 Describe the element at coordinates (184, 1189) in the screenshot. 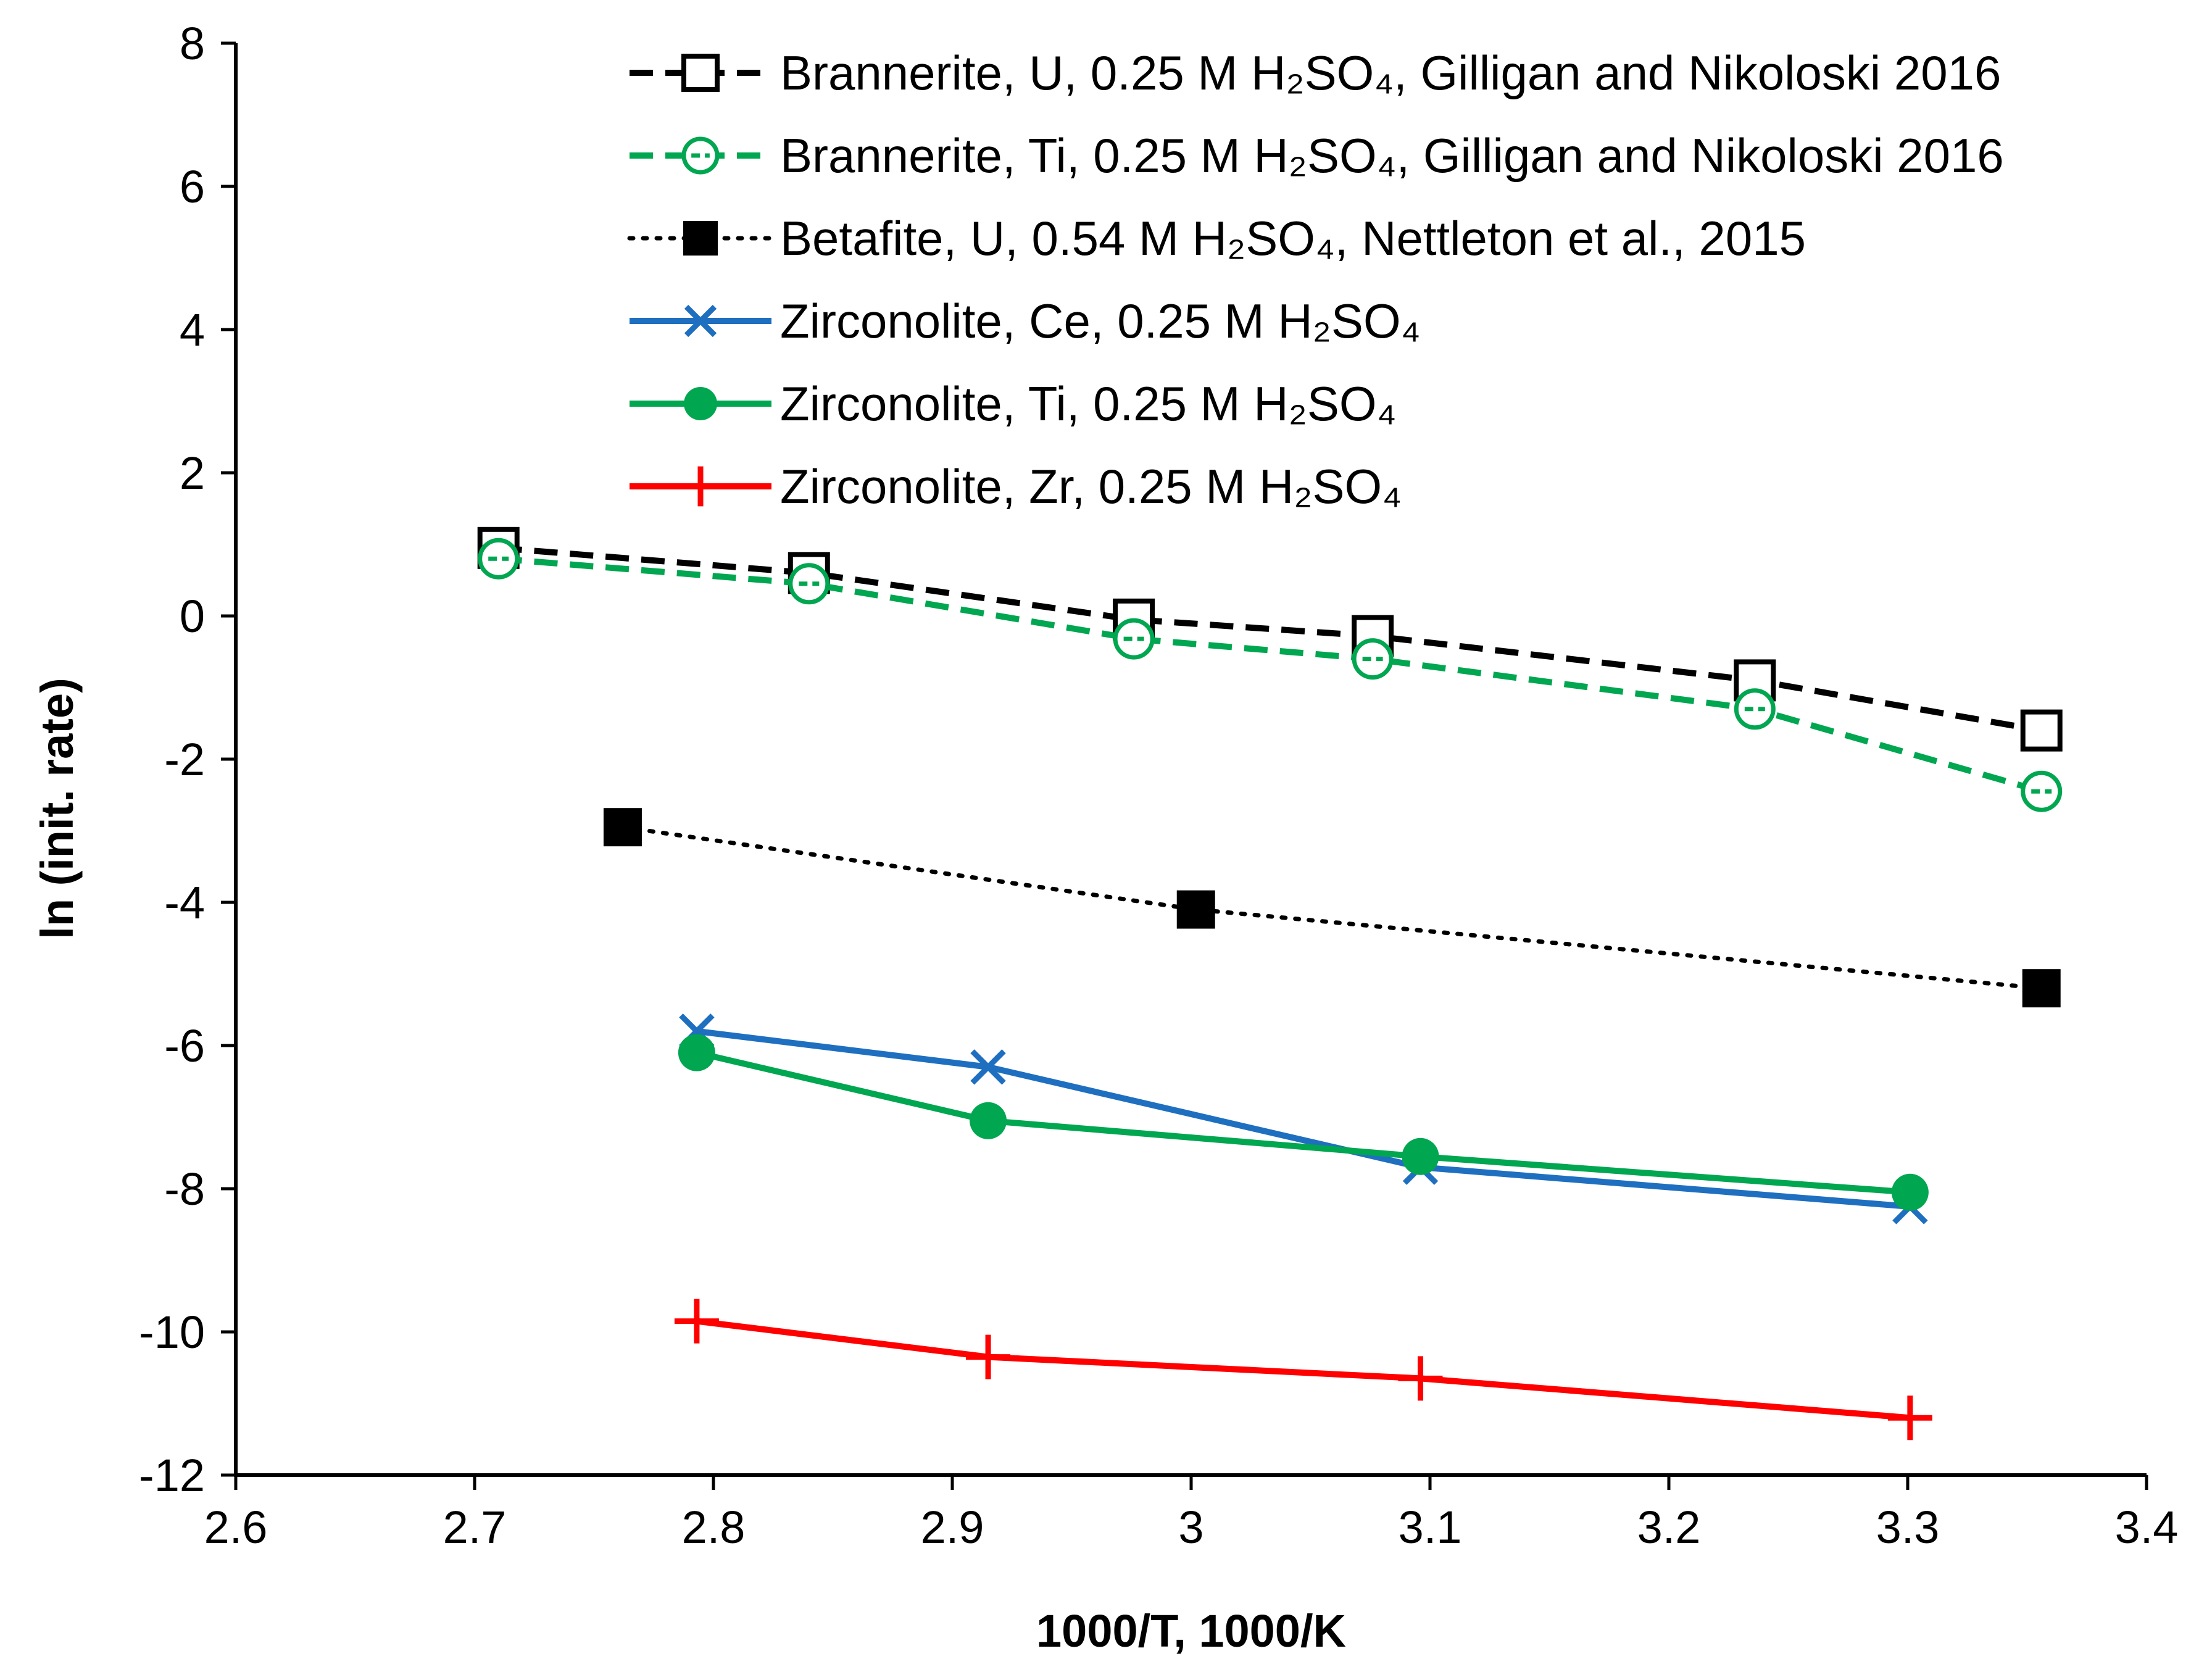

I see `y-tick-label: -8` at that location.